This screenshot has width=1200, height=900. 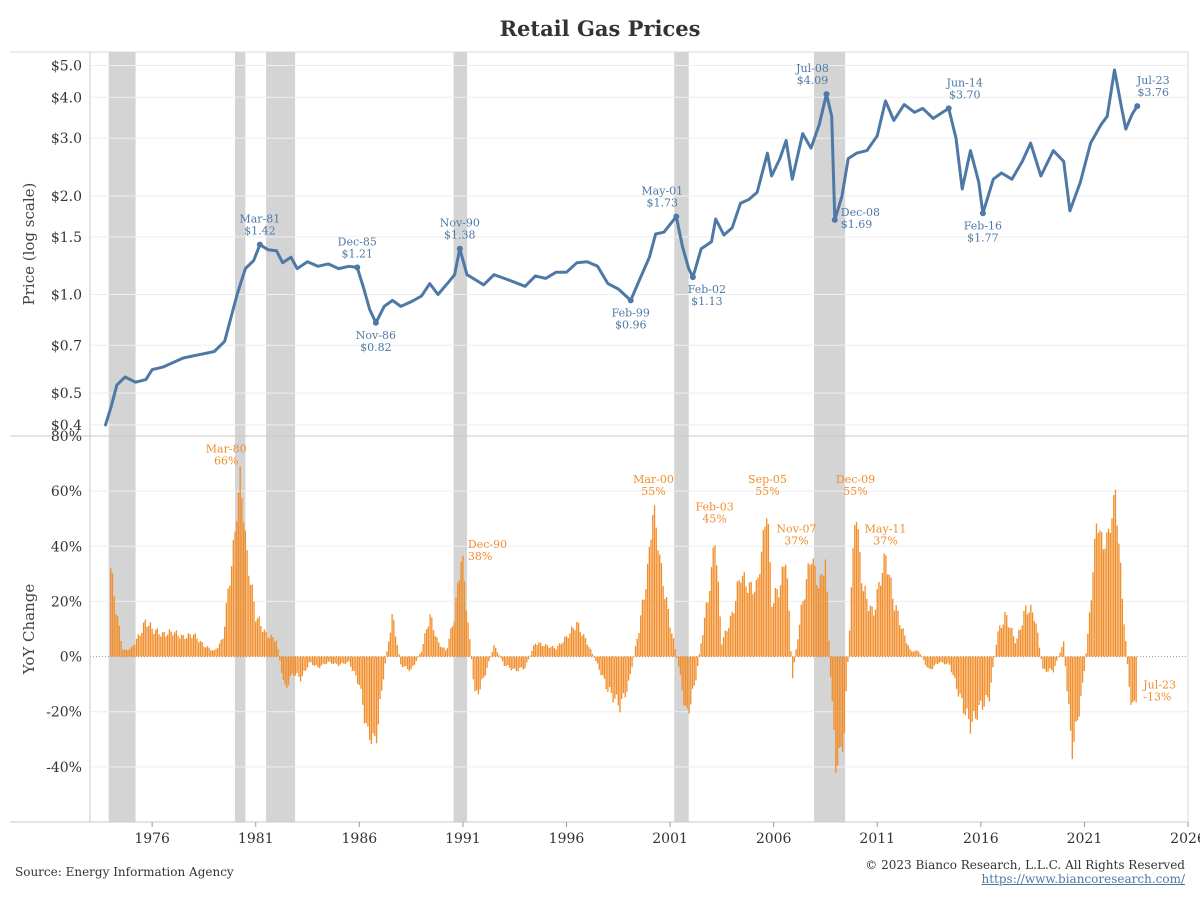 What do you see at coordinates (1153, 80) in the screenshot?
I see `price-annotation: Jul-23` at bounding box center [1153, 80].